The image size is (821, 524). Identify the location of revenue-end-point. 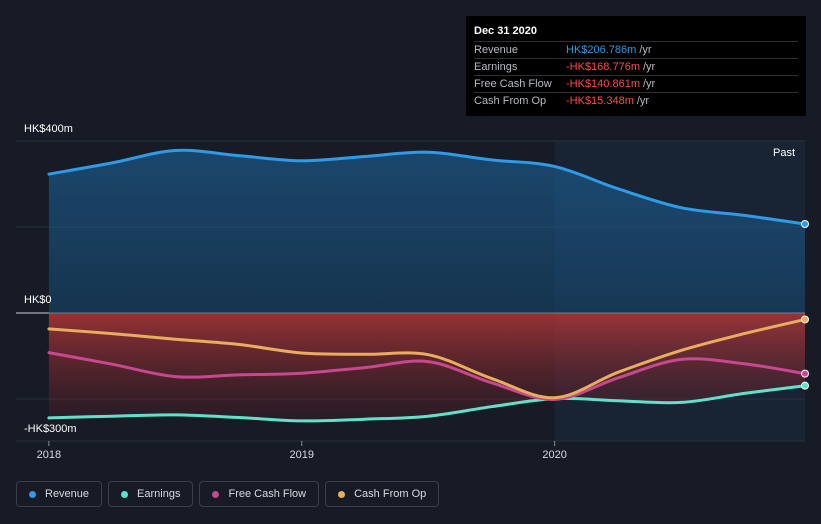
(805, 223).